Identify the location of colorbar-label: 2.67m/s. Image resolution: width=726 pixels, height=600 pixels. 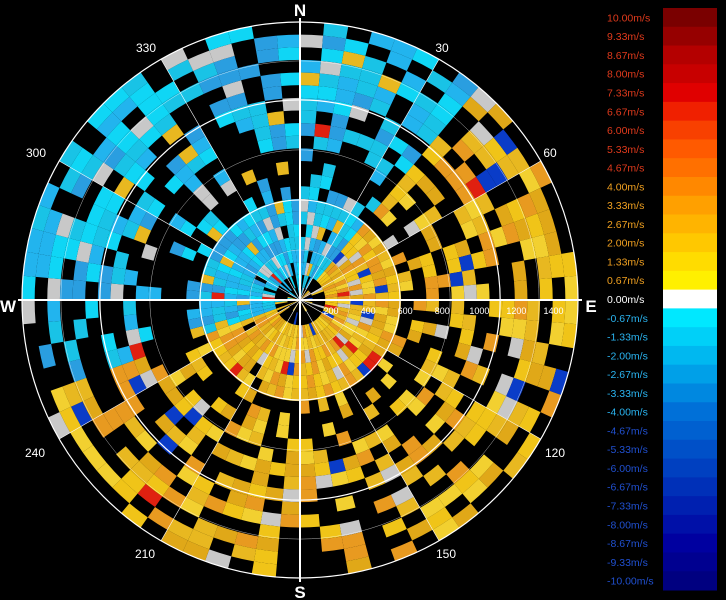
(625, 225).